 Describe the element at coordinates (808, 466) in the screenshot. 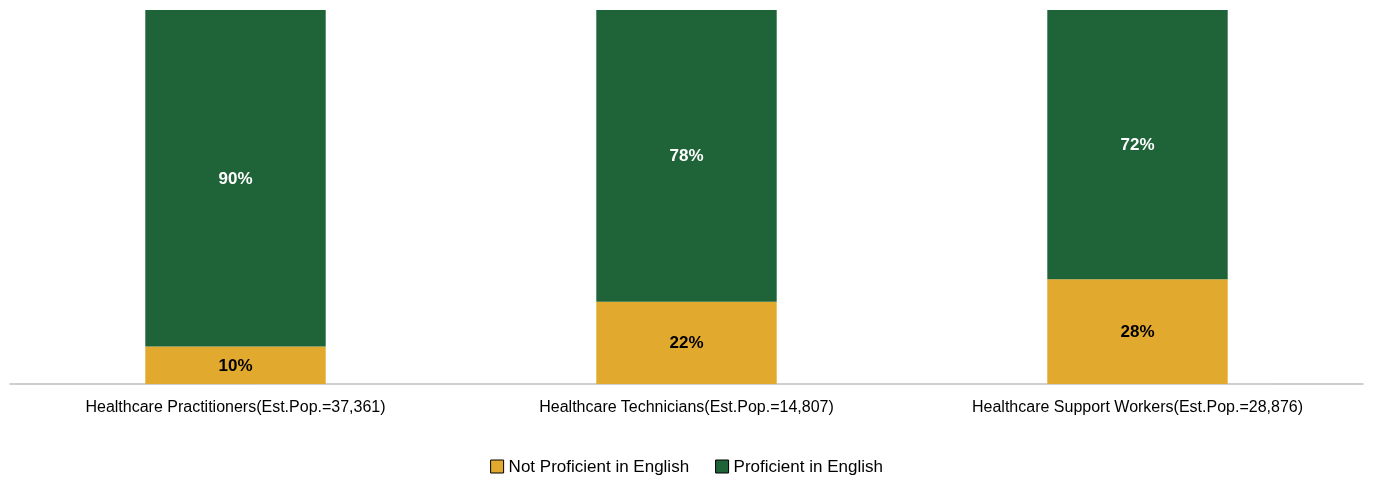

I see `legend-label: Proficient in English` at that location.